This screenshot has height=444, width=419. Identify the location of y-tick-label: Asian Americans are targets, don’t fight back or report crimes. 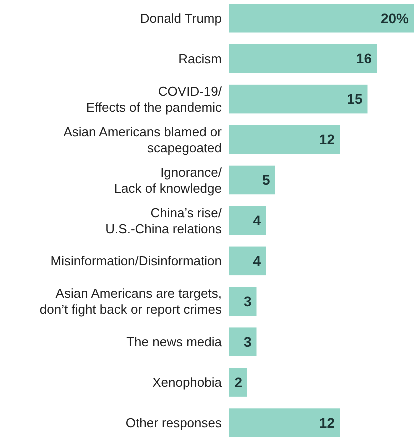
(131, 302).